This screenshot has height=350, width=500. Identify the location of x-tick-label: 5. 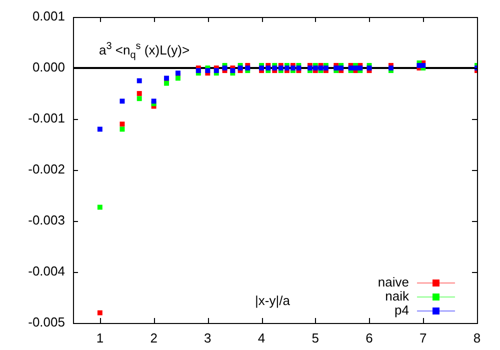
(316, 338).